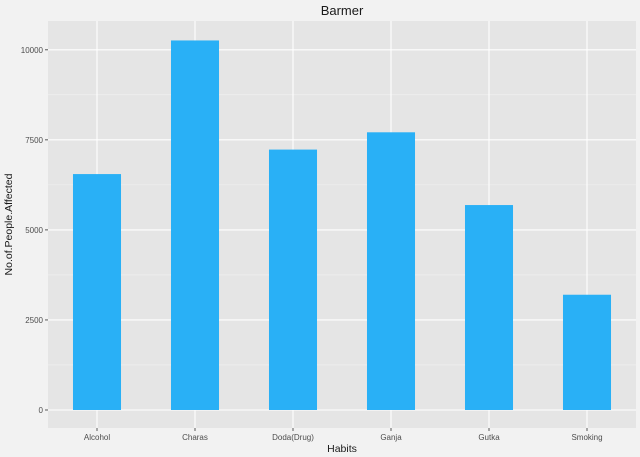 This screenshot has width=640, height=457. I want to click on y-tick-label: 5000, so click(34, 230).